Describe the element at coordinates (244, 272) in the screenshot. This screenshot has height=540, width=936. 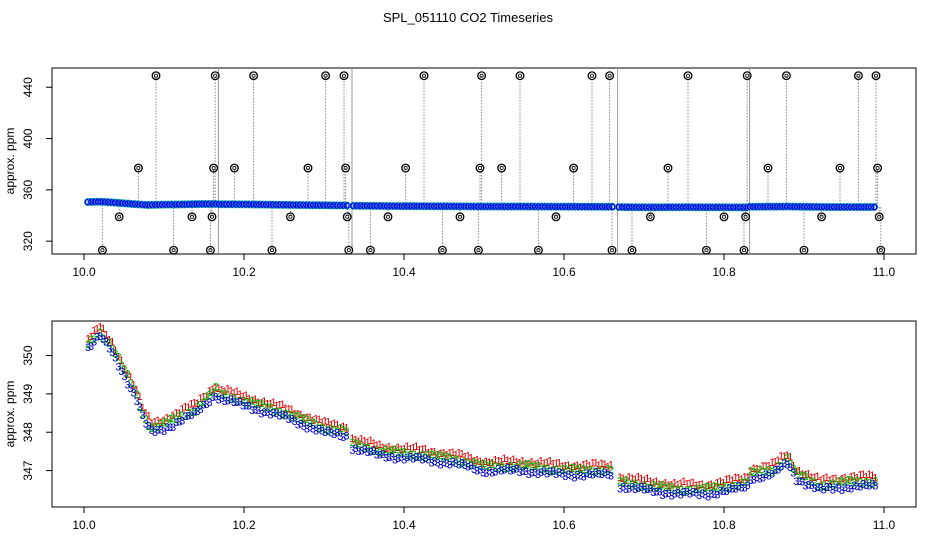
I see `x-tick-label: 10.2` at that location.